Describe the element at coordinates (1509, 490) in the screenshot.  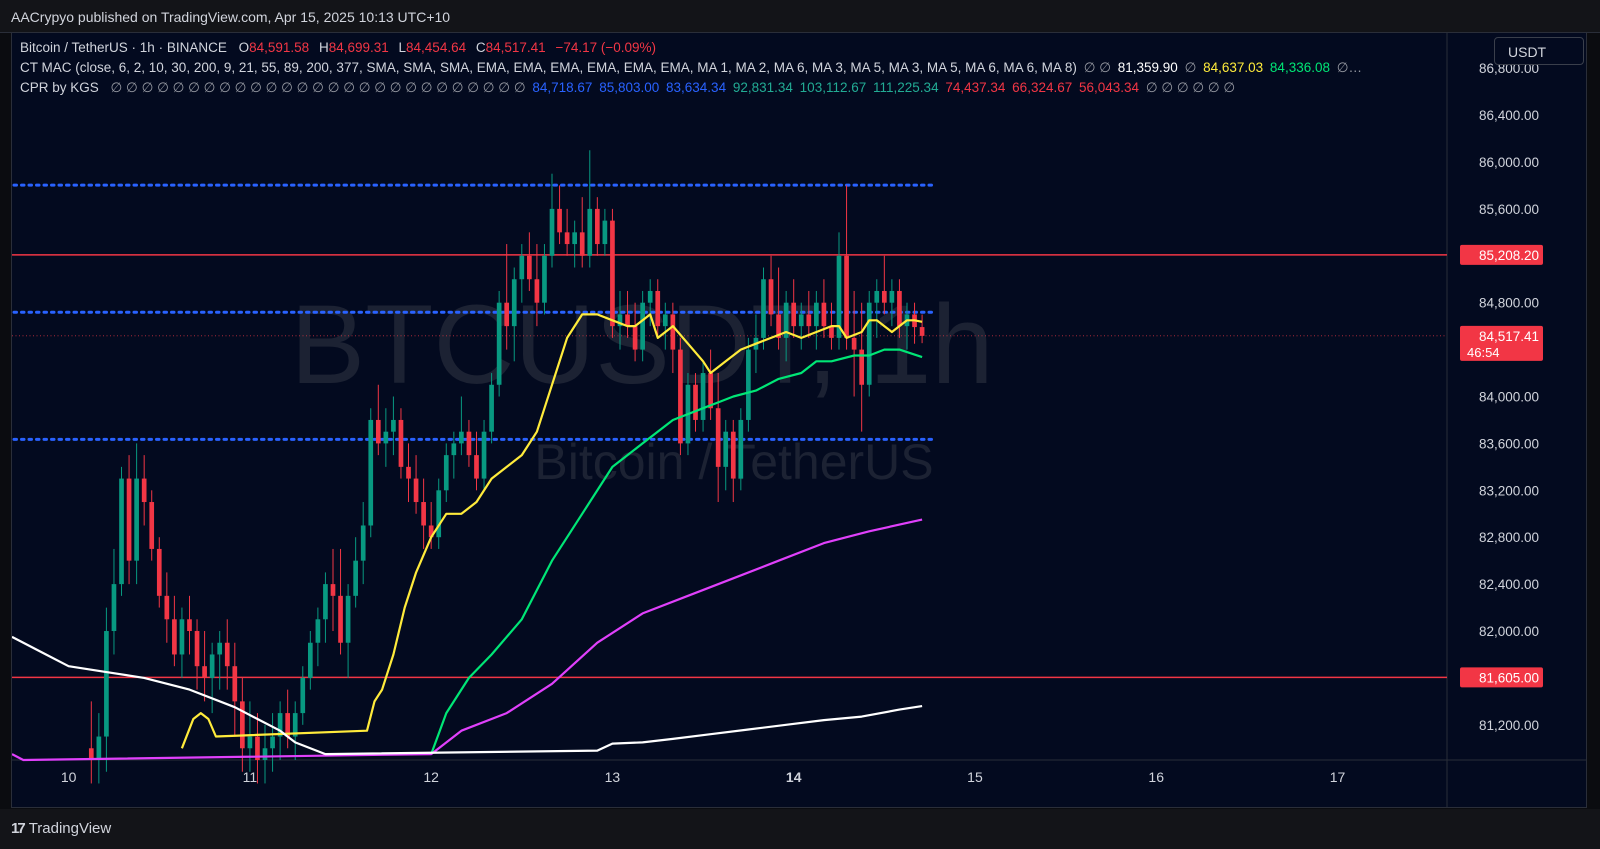
I see `price-tick-label: 83,200.00` at that location.